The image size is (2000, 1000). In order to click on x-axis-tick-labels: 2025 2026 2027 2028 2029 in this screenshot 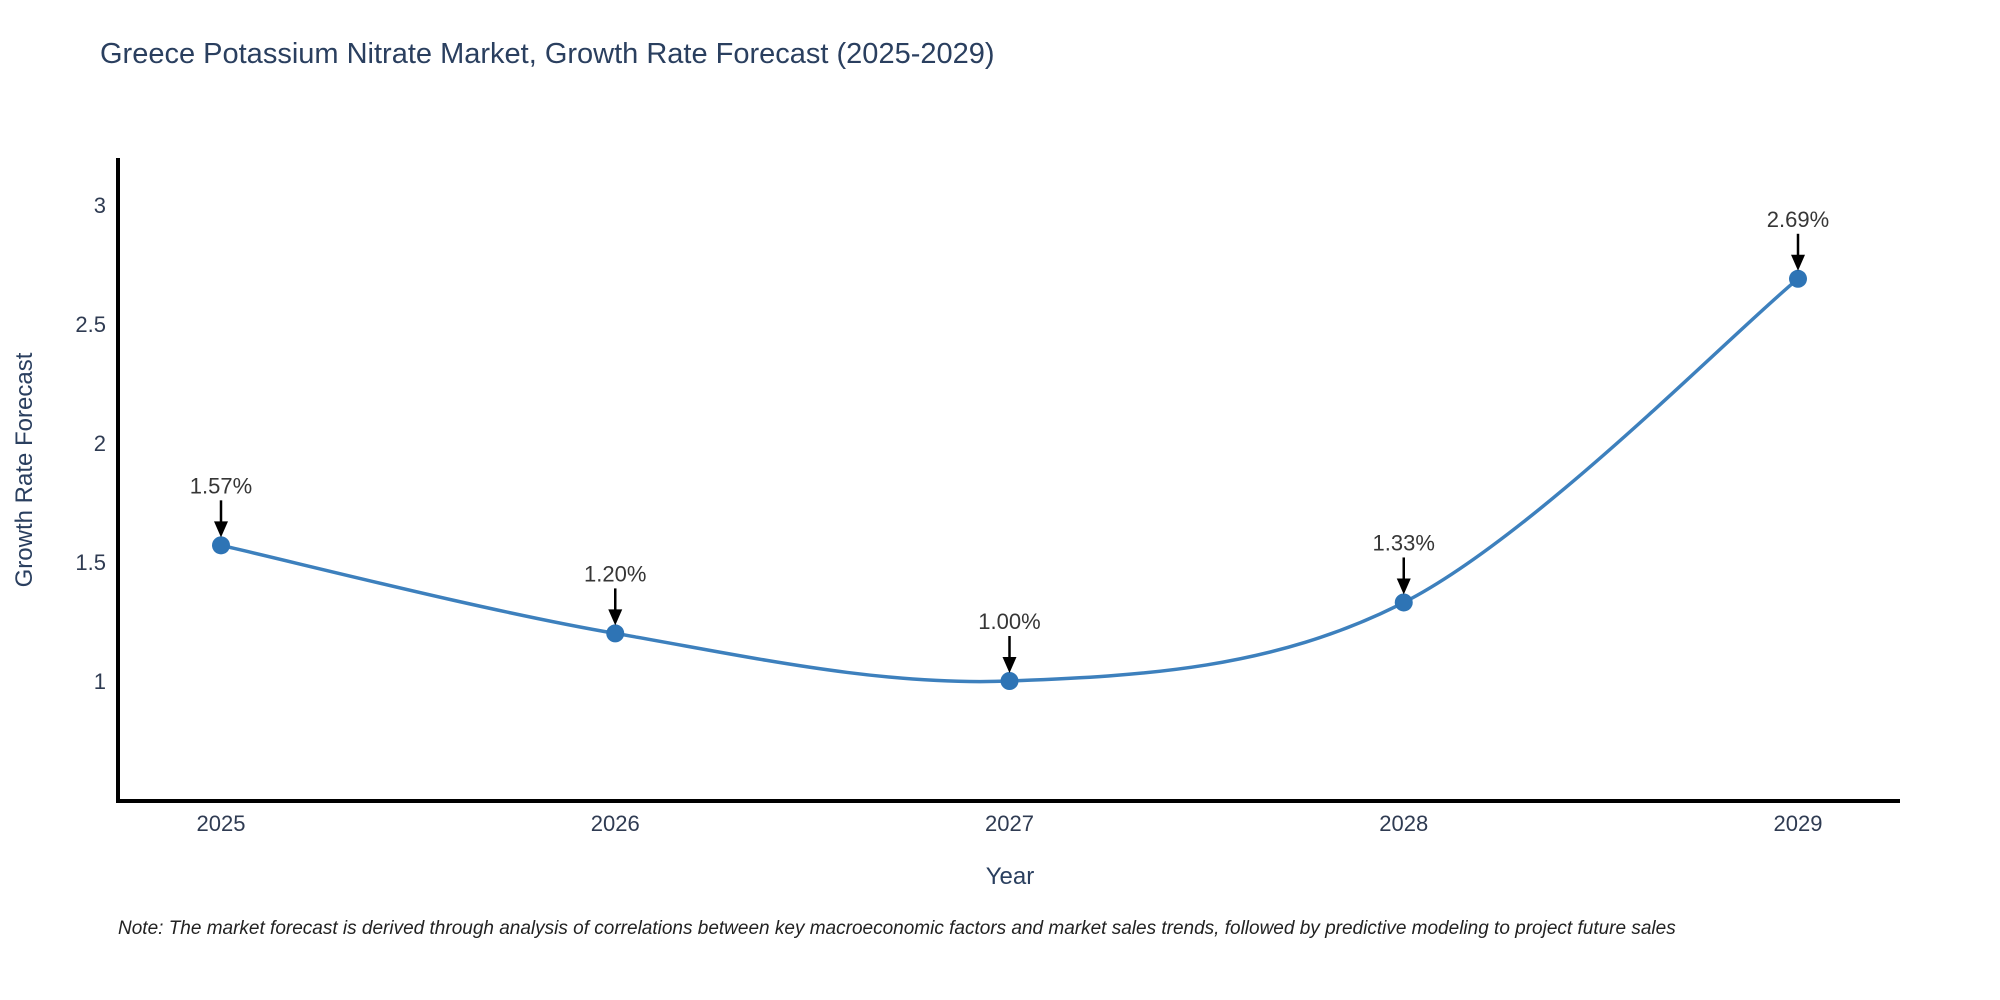, I will do `click(1010, 823)`.